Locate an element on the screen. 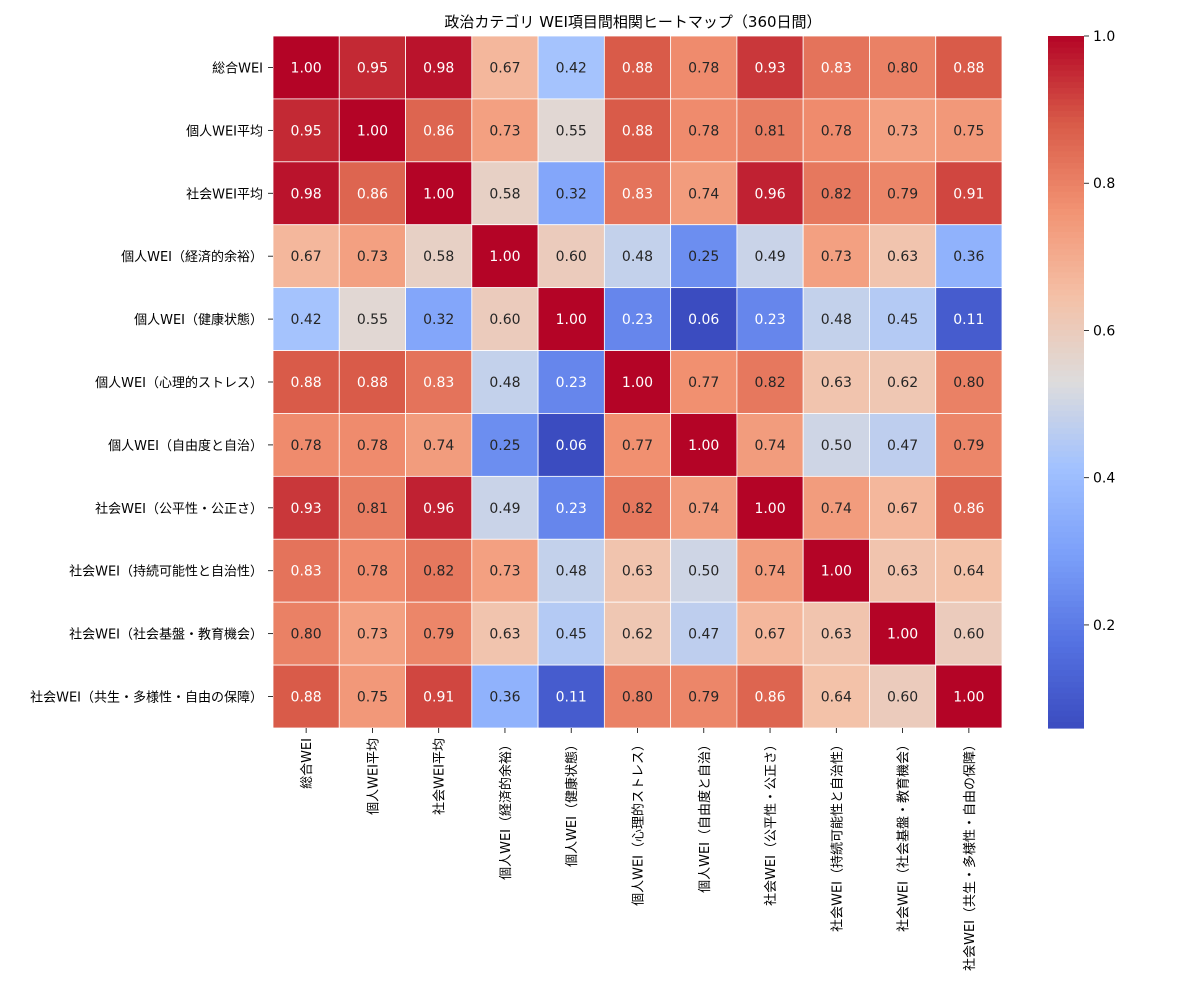  colorbar-tick-label: 1.0 is located at coordinates (1104, 37).